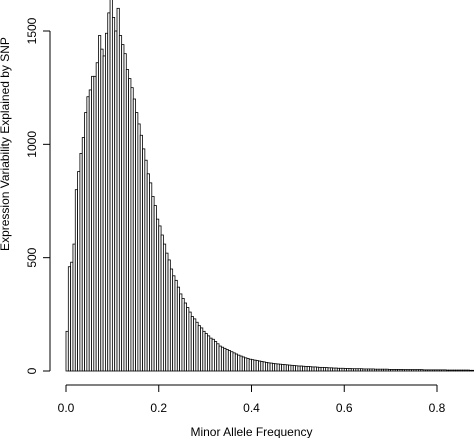 The width and height of the screenshot is (474, 438). Describe the element at coordinates (158, 408) in the screenshot. I see `x-tick-label: 0.2` at that location.